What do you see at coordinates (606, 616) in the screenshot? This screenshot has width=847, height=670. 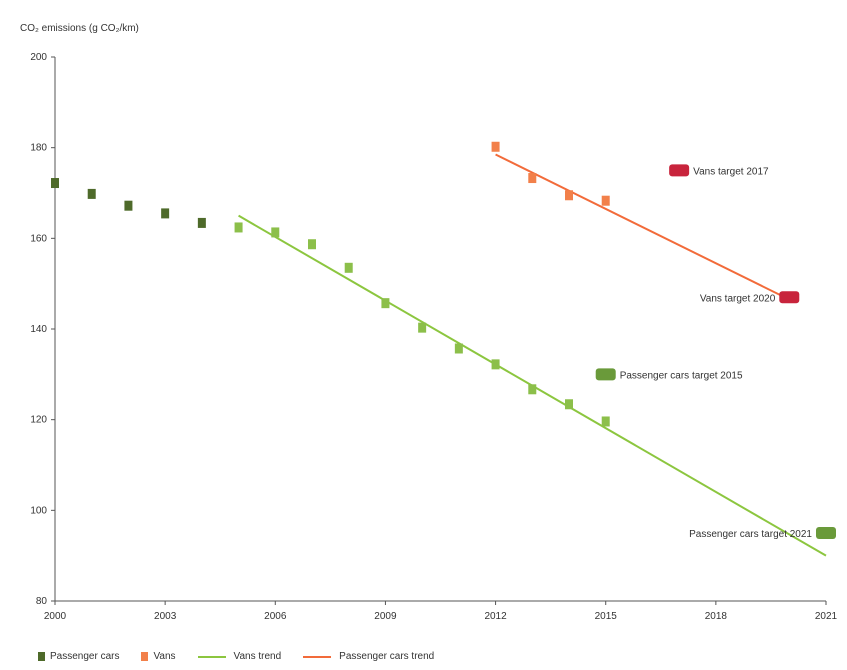 I see `x-tick-label: 2015` at bounding box center [606, 616].